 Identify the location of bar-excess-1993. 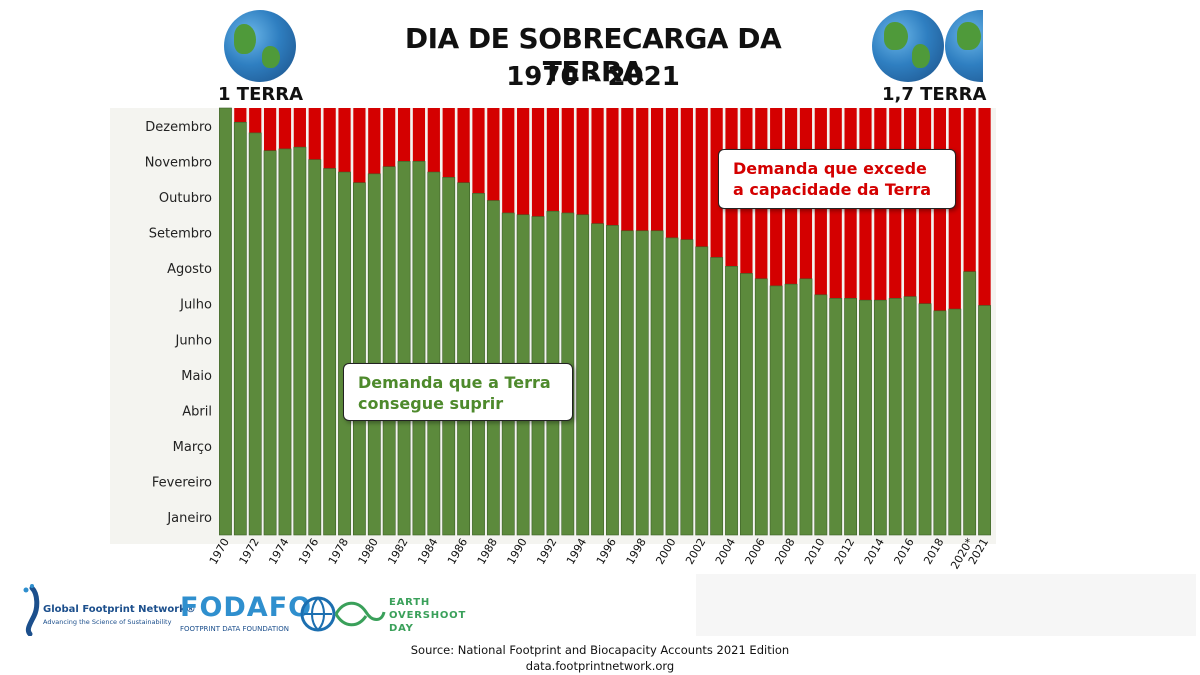
(567, 160).